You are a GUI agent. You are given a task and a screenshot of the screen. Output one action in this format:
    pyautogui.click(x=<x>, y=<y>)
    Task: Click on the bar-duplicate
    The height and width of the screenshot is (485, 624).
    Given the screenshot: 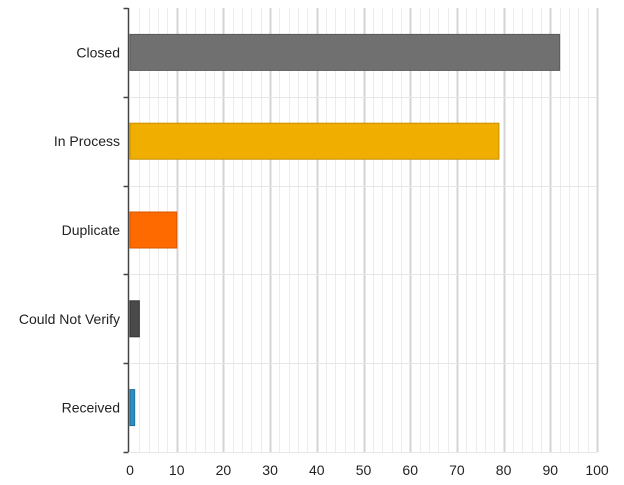 What is the action you would take?
    pyautogui.click(x=153, y=230)
    